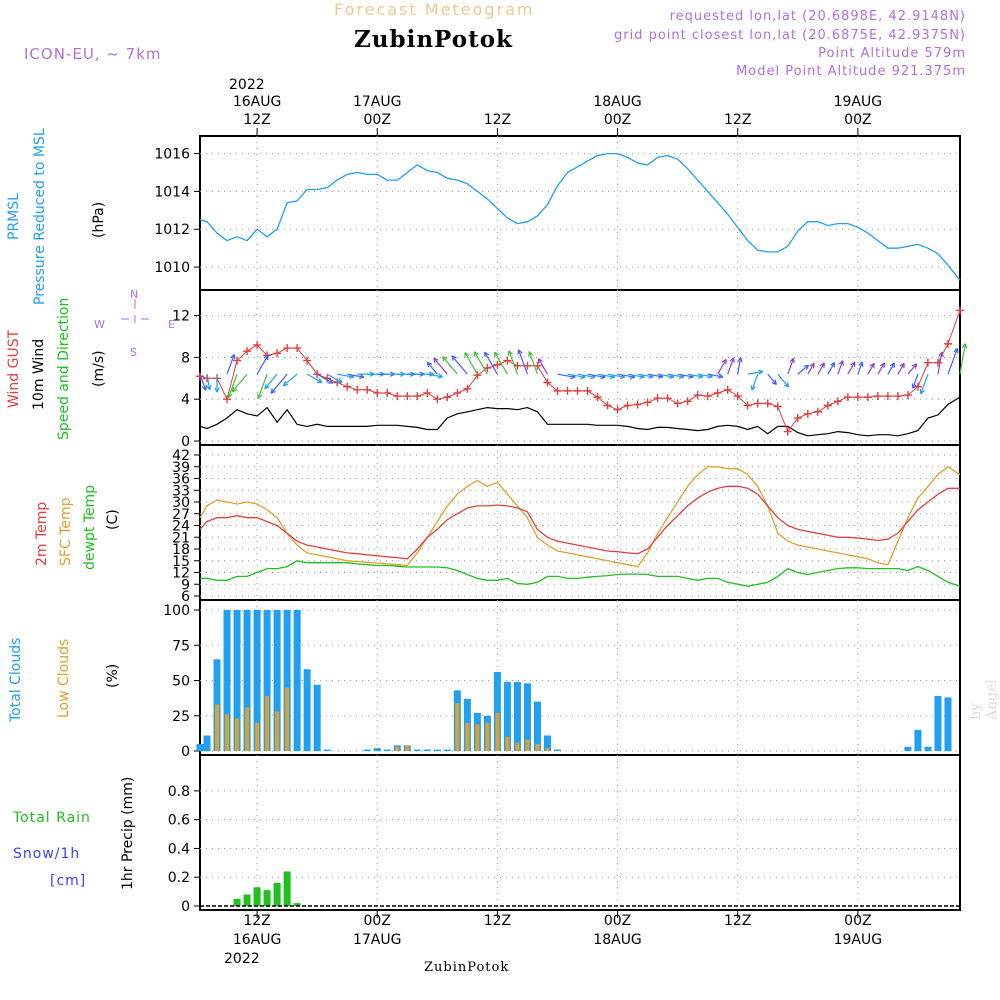 The image size is (1000, 1000). Describe the element at coordinates (377, 102) in the screenshot. I see `top-date-label: 17AUG` at that location.